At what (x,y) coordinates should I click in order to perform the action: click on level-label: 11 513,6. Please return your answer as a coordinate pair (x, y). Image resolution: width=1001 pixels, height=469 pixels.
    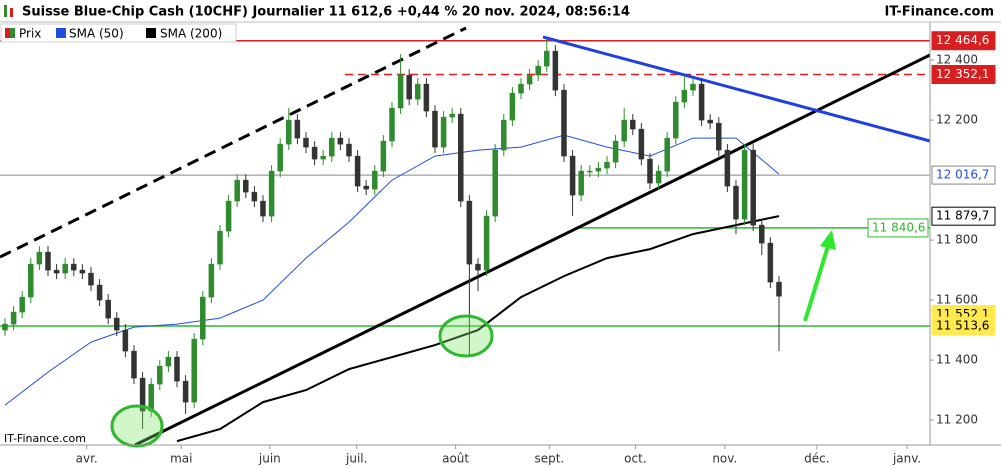
    Looking at the image, I should click on (962, 326).